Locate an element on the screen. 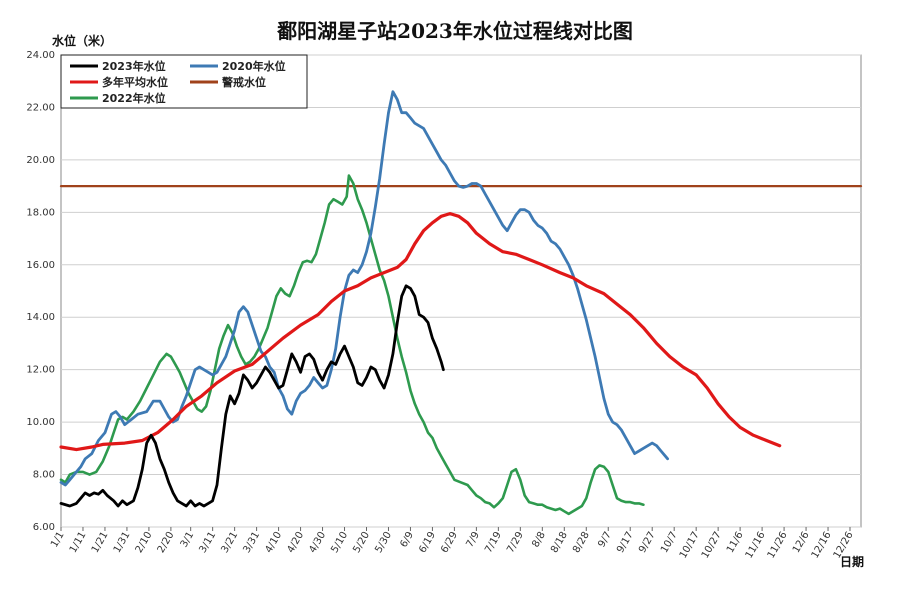 This screenshot has width=901, height=593. x-tick-label: 11/6 is located at coordinates (735, 542).